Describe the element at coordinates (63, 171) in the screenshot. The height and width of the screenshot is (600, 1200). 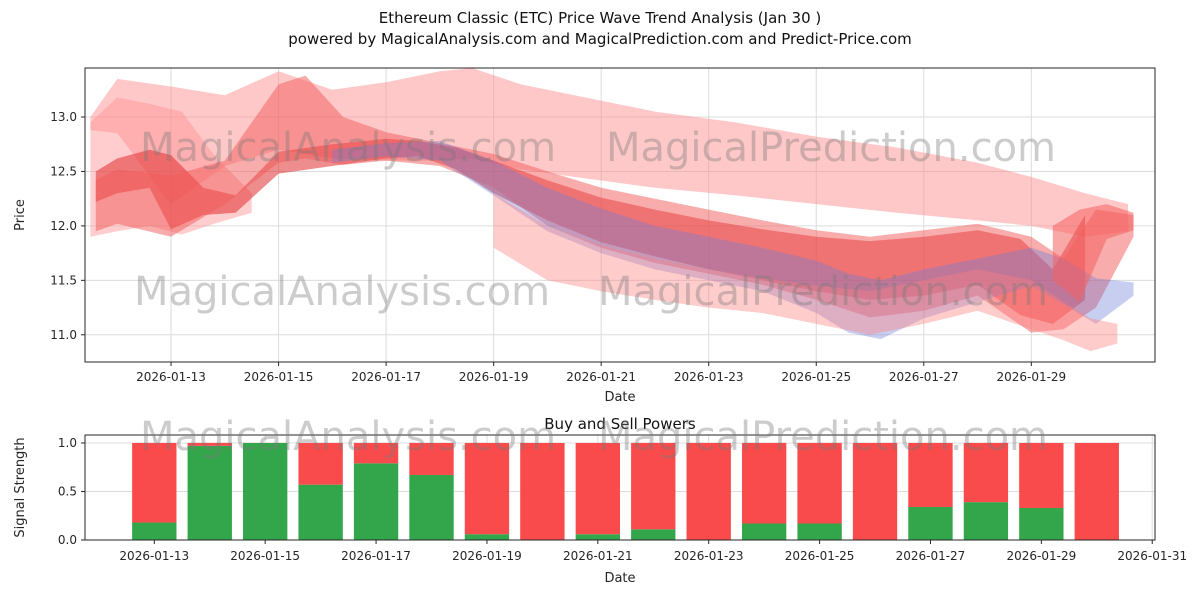
I see `y-tick-label: 12.5` at that location.